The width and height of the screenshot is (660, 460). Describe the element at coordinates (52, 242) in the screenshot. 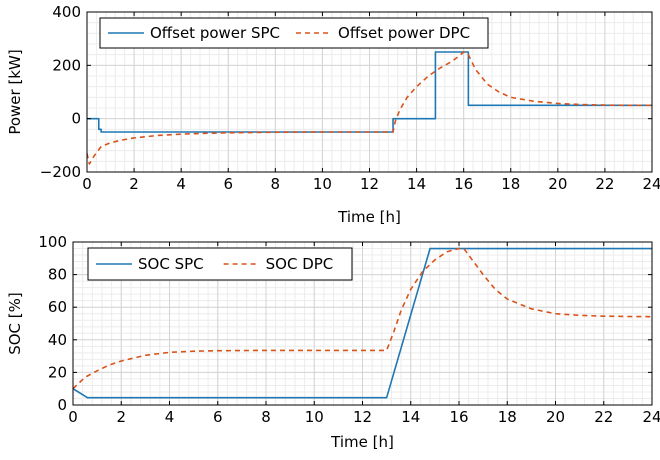

I see `y-tick-label: 100` at that location.